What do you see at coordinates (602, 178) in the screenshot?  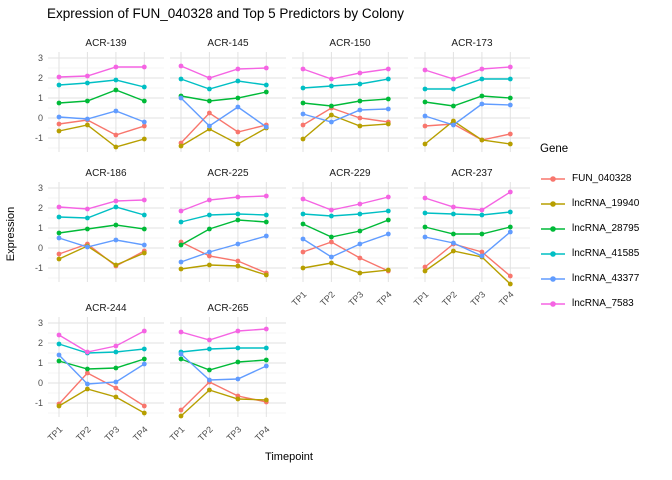 I see `legend-item-label: FUN_040328` at bounding box center [602, 178].